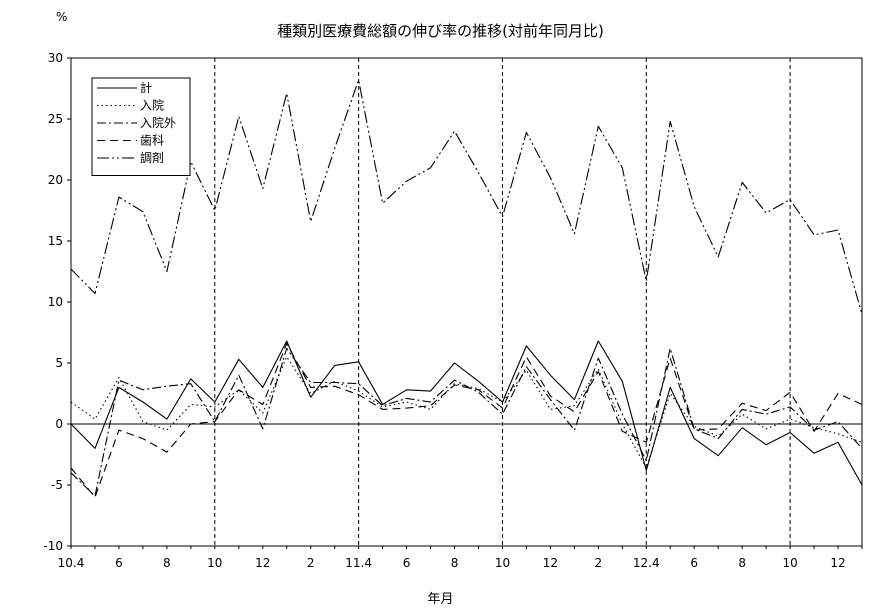 This screenshot has width=881, height=610. What do you see at coordinates (55, 119) in the screenshot?
I see `y-tick-label: 25` at bounding box center [55, 119].